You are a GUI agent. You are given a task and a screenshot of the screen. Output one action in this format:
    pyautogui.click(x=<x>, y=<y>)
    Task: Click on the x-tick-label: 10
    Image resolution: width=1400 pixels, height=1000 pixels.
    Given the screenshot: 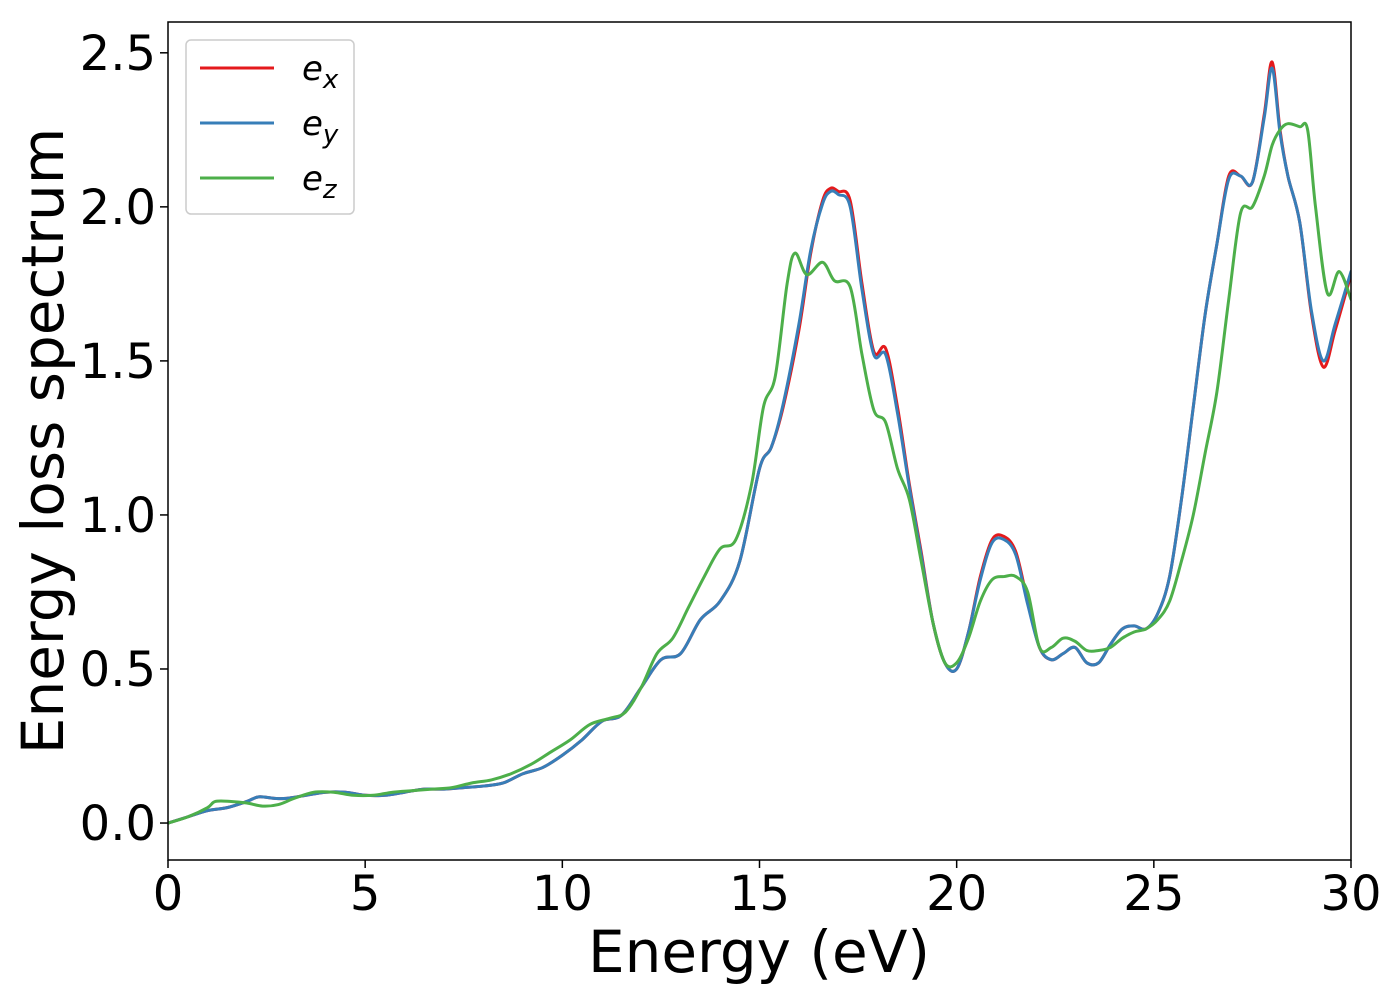 What is the action you would take?
    pyautogui.click(x=562, y=894)
    